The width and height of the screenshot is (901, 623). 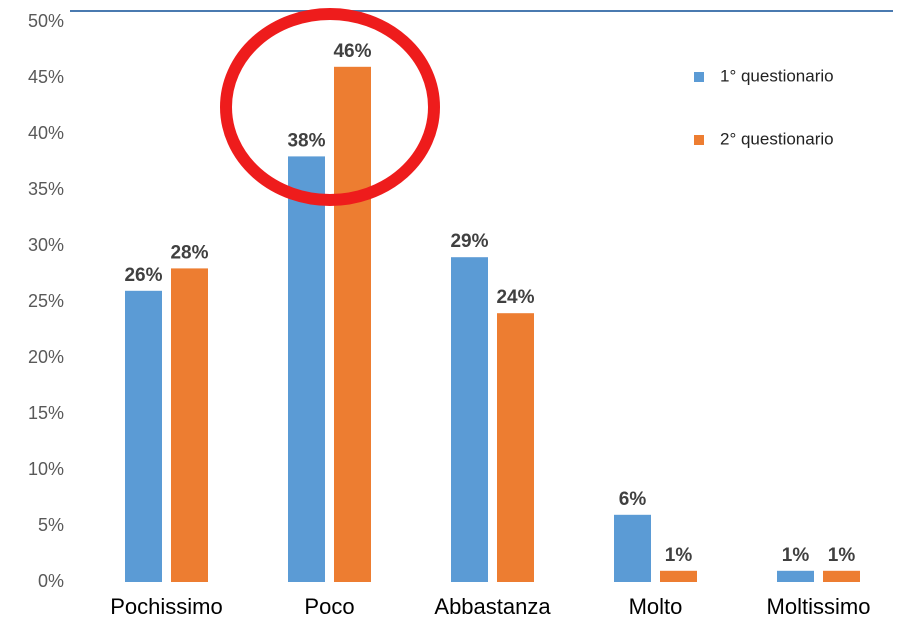 I want to click on x-tick-label: Moltissimo, so click(x=819, y=606).